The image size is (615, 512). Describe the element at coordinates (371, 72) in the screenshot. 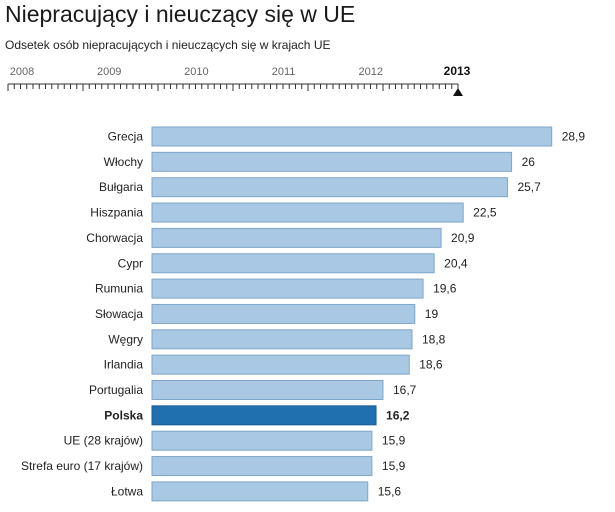

I see `timeline-year-2012: 2012` at that location.